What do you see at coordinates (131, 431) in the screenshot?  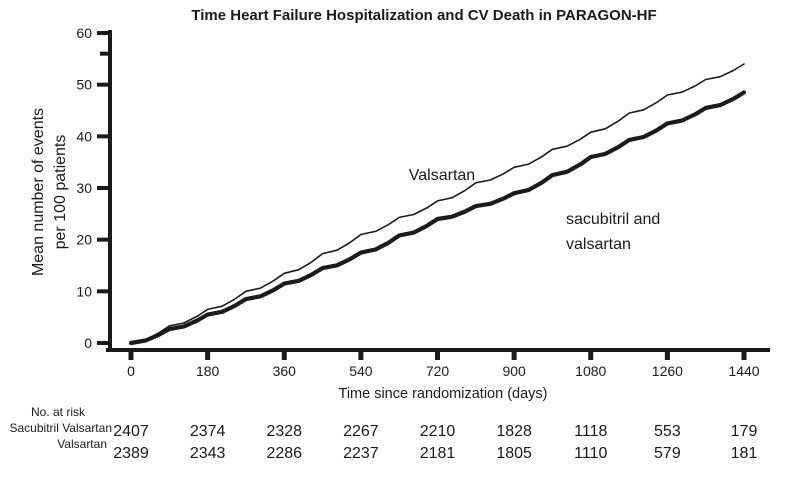 I see `risk-count: 2407` at bounding box center [131, 431].